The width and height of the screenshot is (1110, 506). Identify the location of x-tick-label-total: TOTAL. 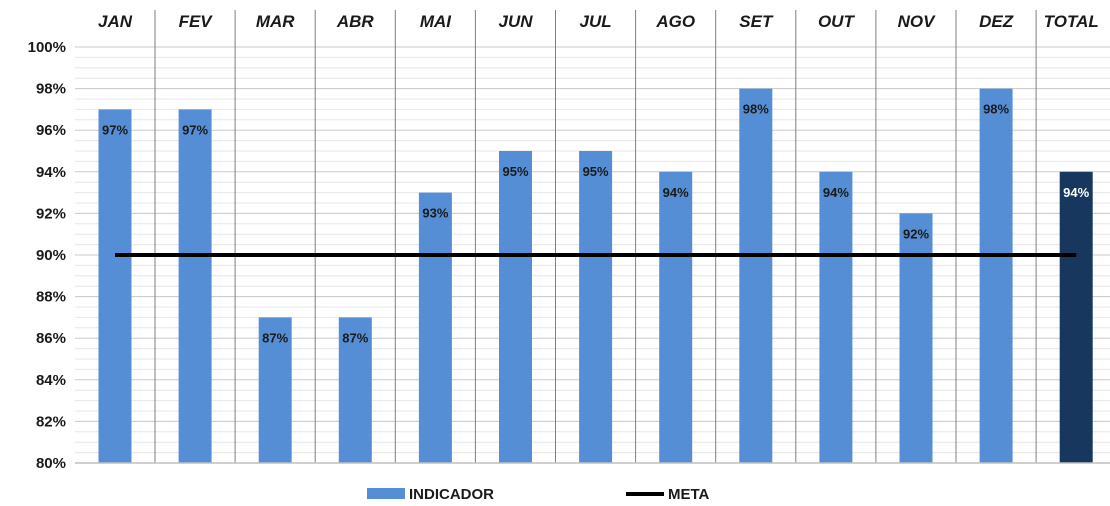
(1071, 21).